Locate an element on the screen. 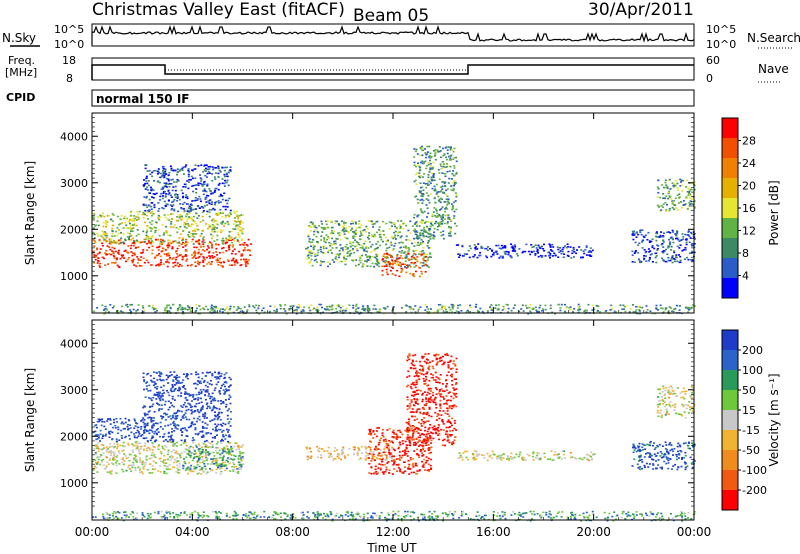 The image size is (800, 554). x-tick-label: 08:00 is located at coordinates (292, 532).